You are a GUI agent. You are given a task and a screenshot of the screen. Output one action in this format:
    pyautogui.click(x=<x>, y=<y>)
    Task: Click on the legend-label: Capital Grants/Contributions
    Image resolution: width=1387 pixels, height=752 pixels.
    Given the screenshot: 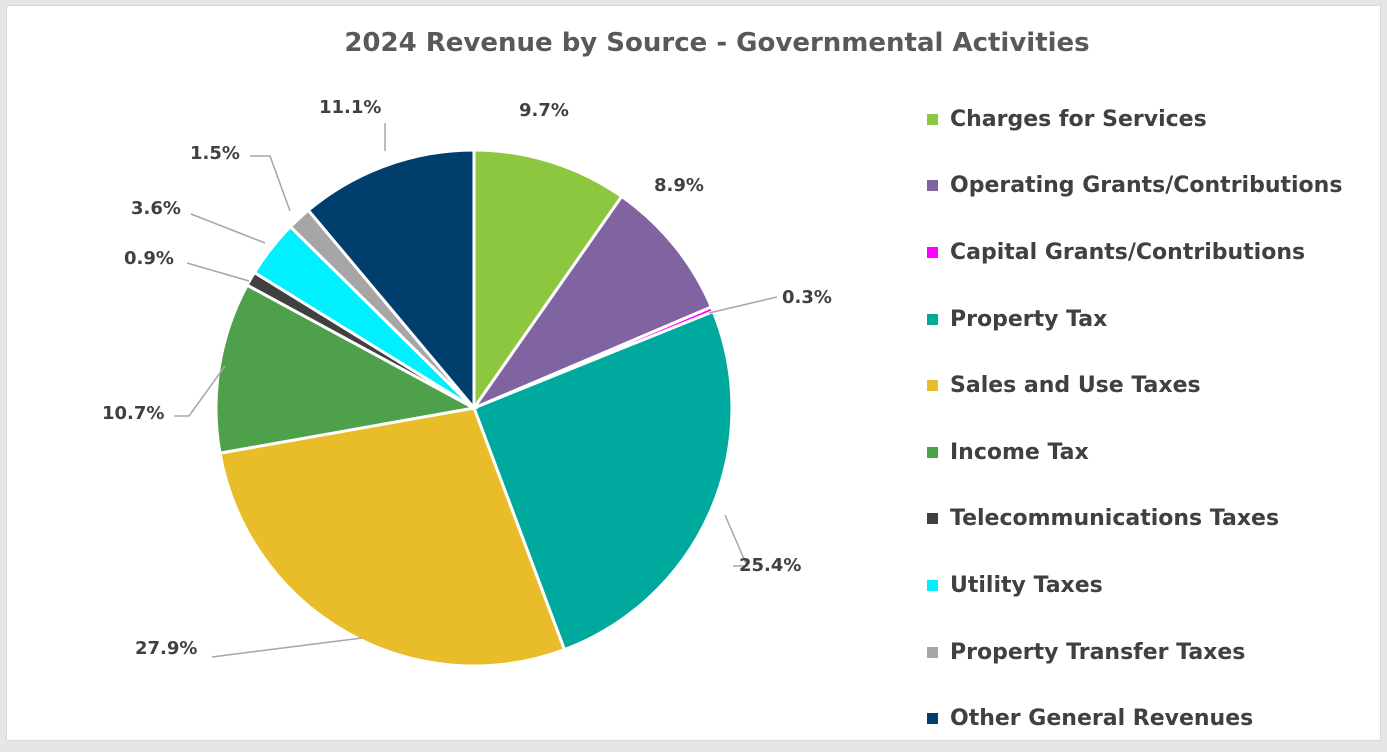 What is the action you would take?
    pyautogui.click(x=1128, y=252)
    